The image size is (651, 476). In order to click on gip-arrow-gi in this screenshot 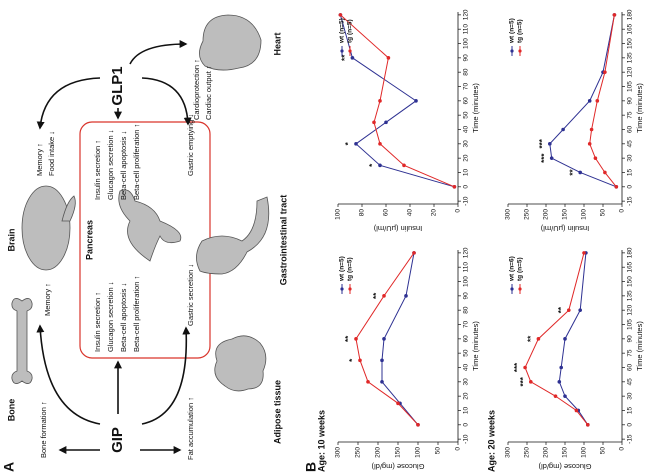, I will do `click(166, 375)`.